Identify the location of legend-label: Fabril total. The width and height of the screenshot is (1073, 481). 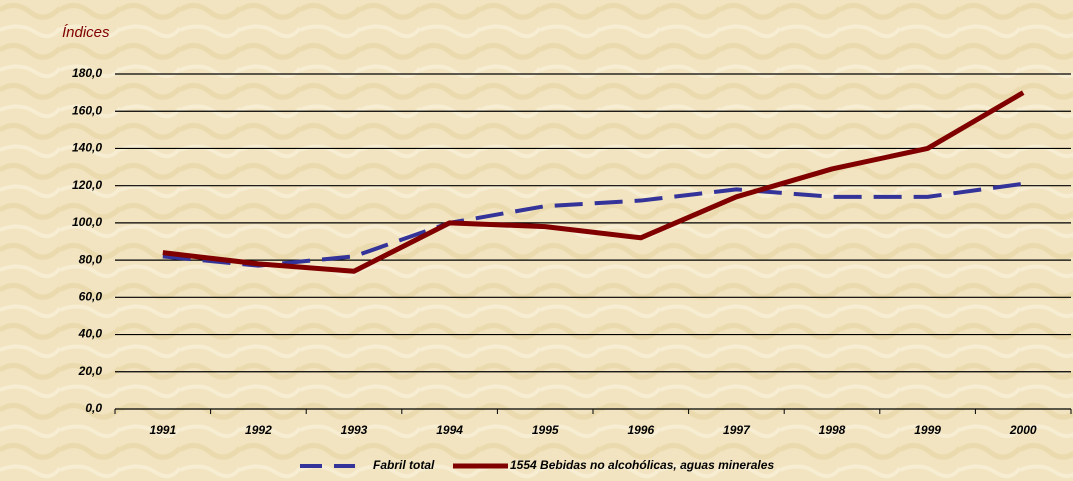
(404, 465).